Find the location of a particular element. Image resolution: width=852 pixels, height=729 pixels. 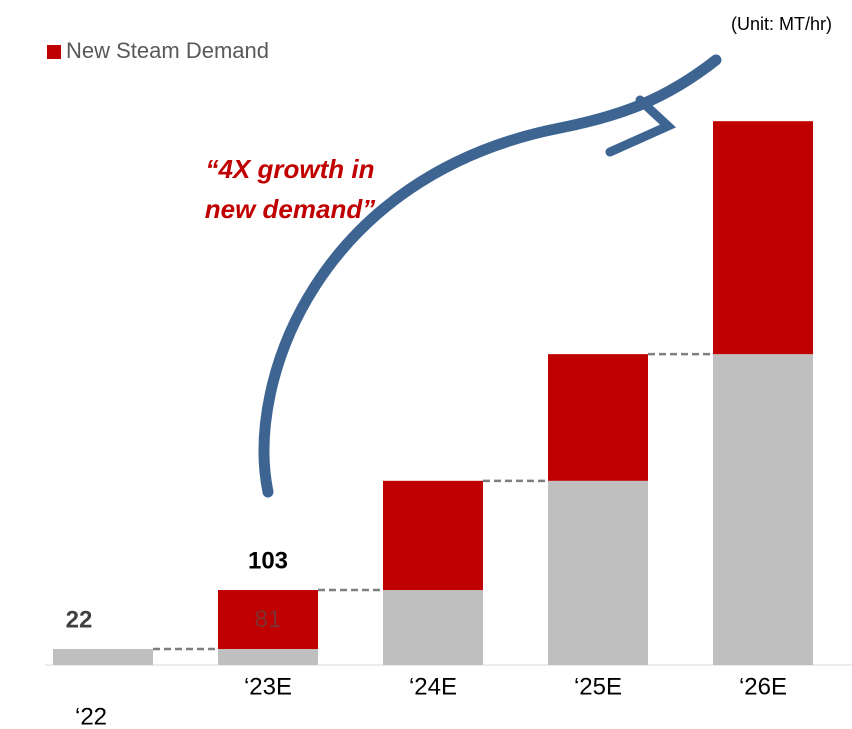

x-tick-label: ‘24E is located at coordinates (433, 686).